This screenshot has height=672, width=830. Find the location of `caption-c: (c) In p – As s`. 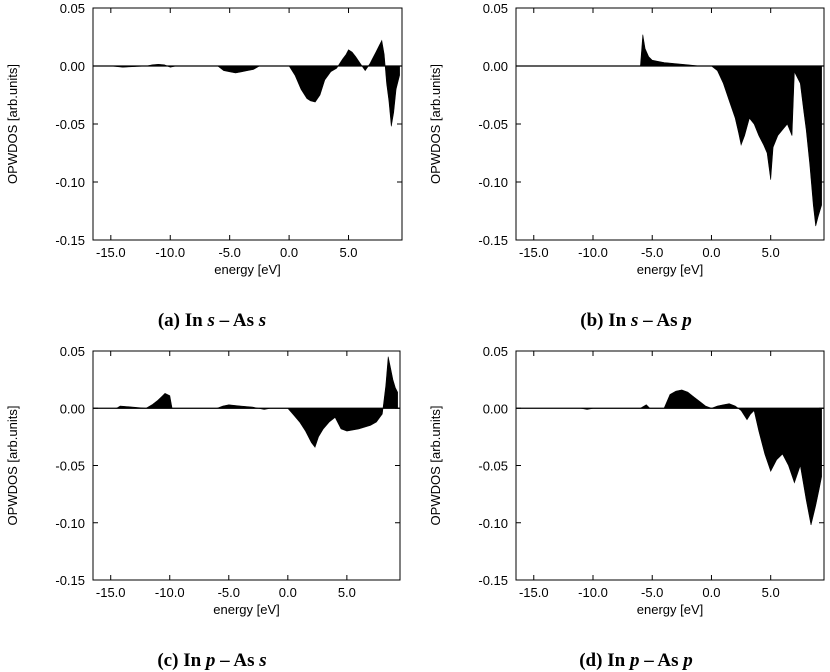

caption-c: (c) In p – As s is located at coordinates (211, 660).